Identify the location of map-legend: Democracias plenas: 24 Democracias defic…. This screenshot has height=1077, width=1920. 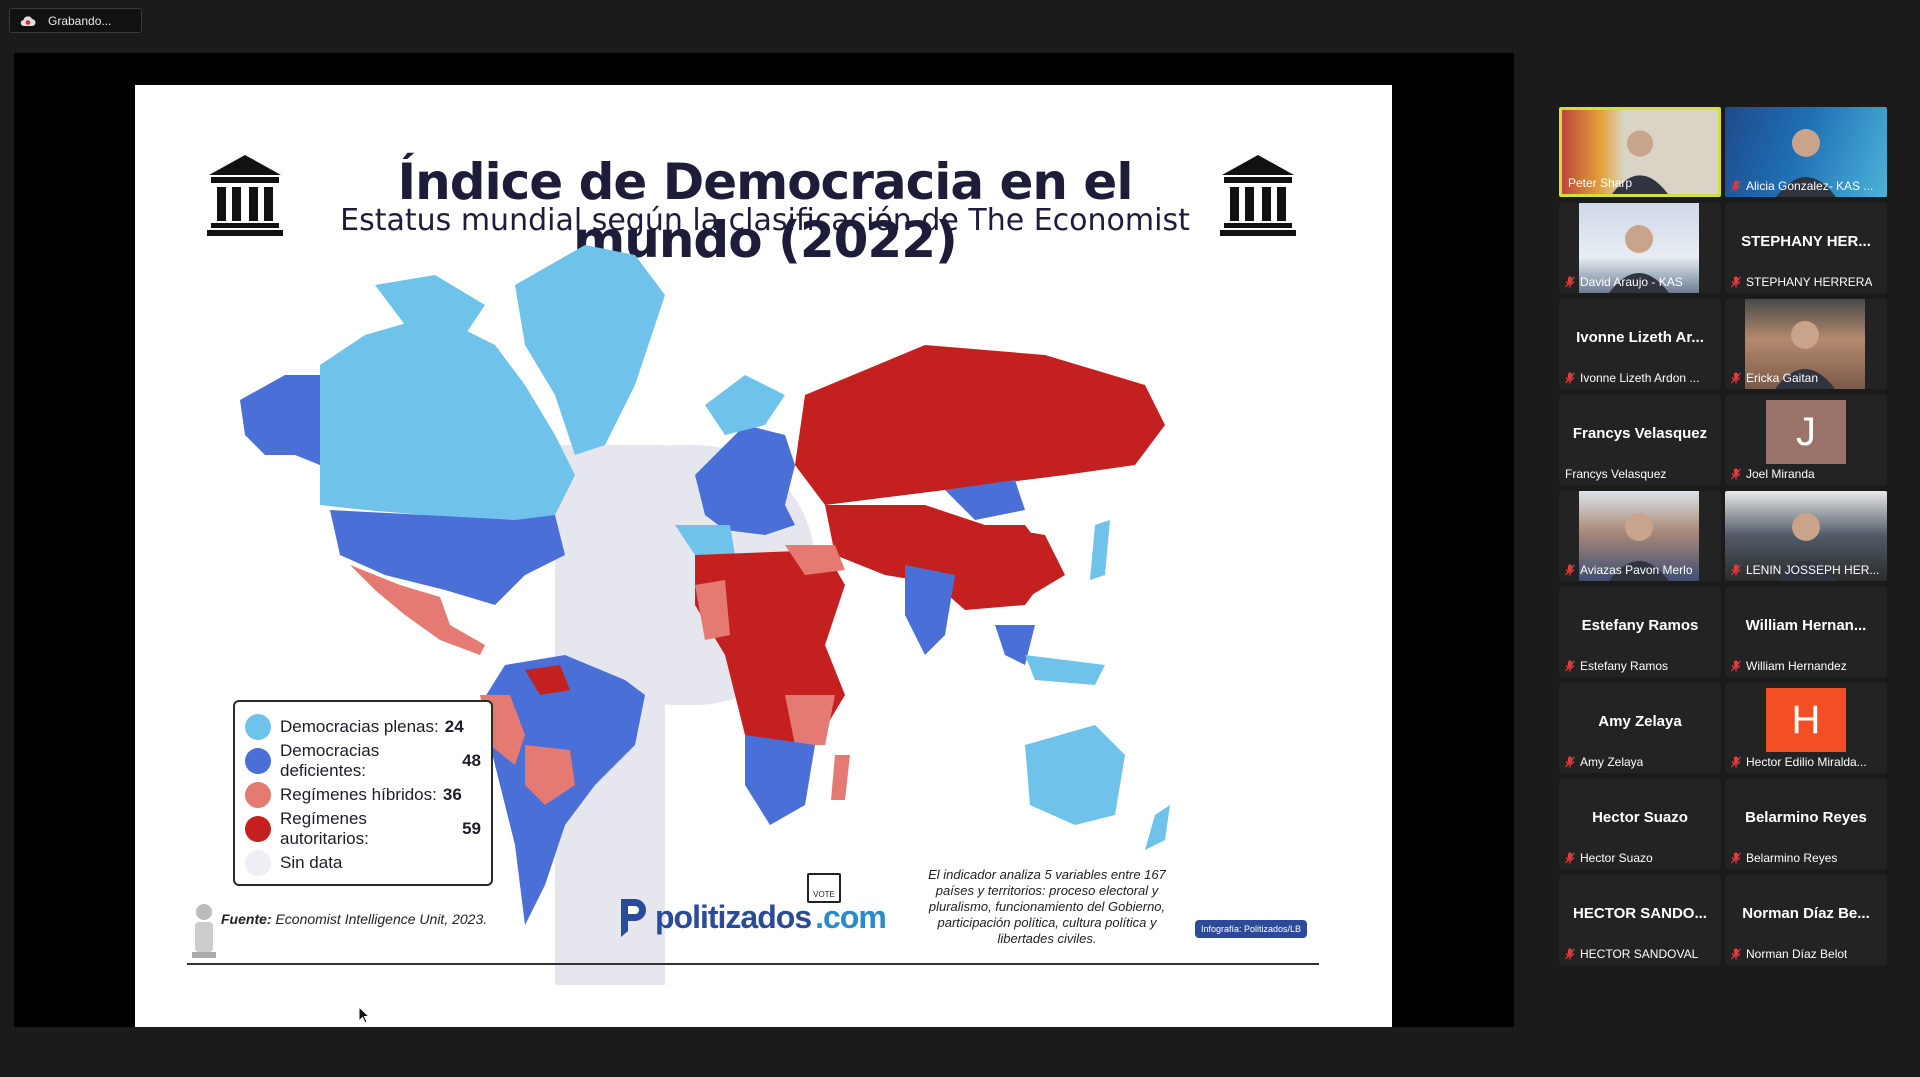
(363, 793).